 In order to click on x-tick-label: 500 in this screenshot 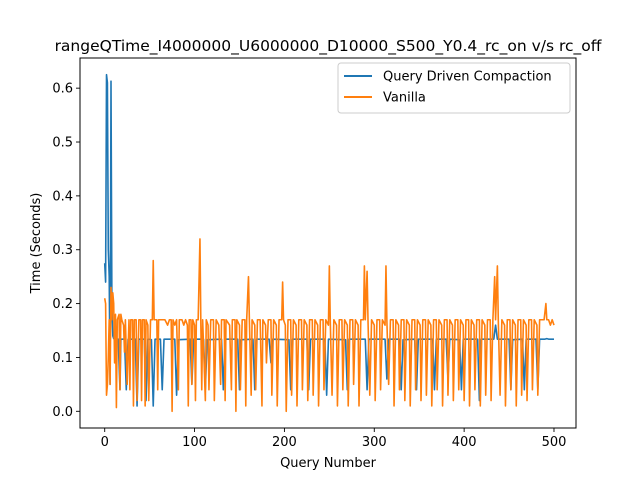, I will do `click(554, 442)`.